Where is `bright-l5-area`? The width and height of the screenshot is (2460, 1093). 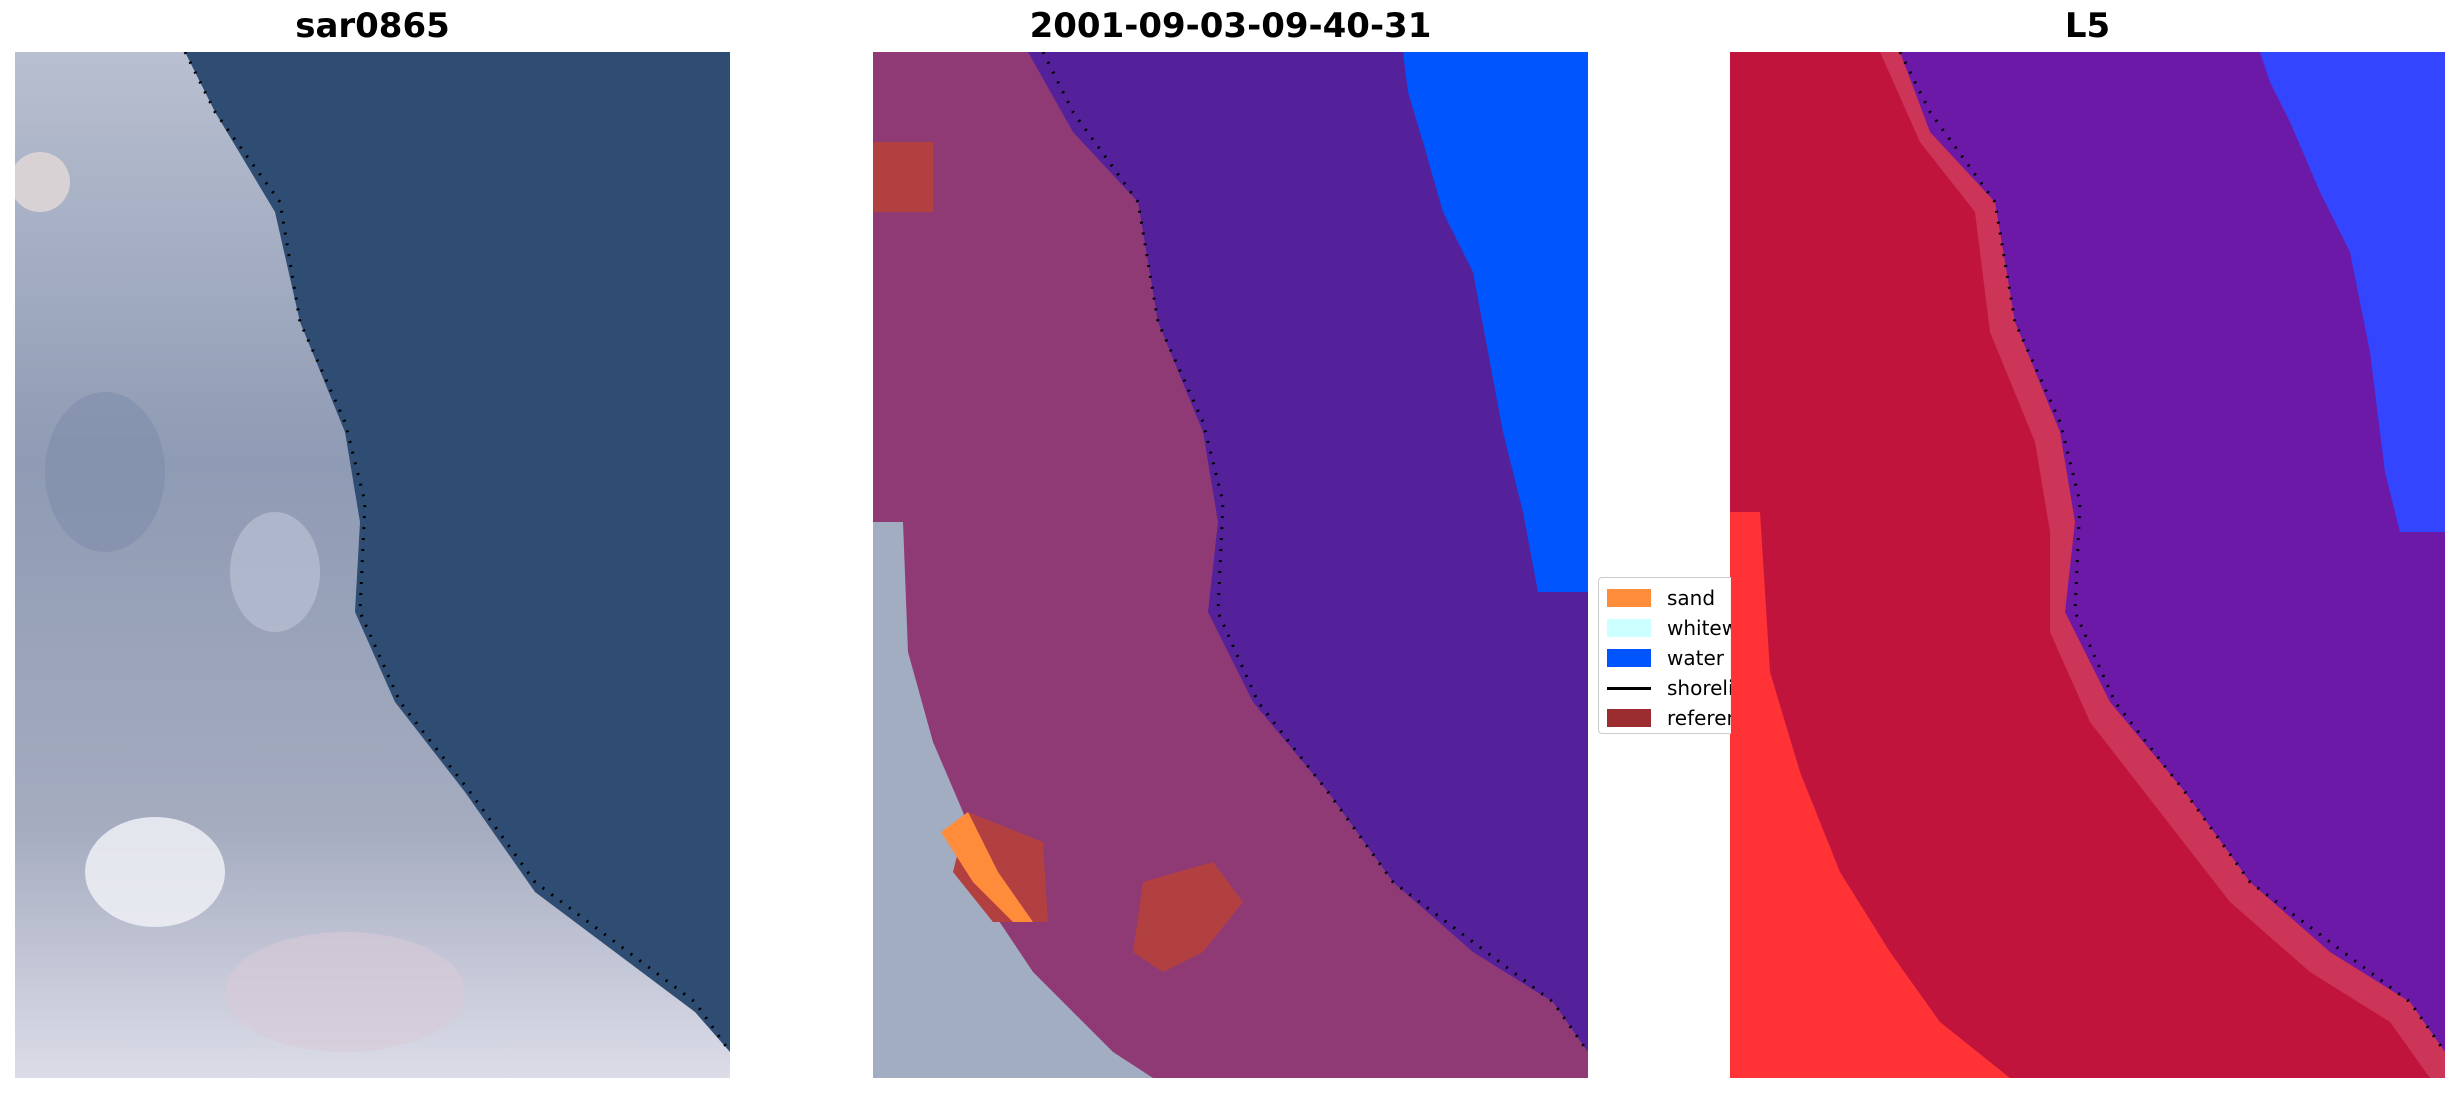 bright-l5-area is located at coordinates (1870, 795).